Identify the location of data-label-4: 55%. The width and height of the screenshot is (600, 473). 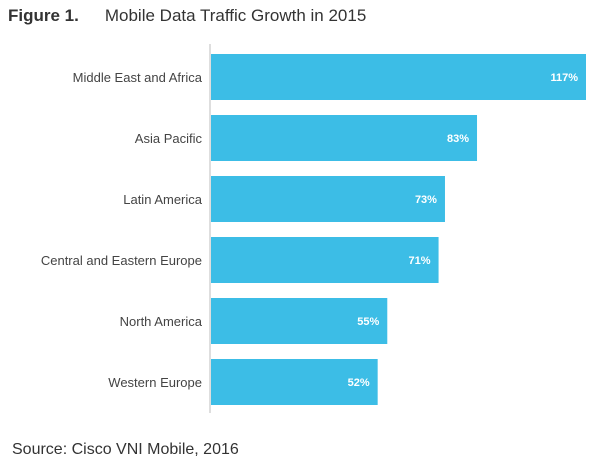
(368, 322).